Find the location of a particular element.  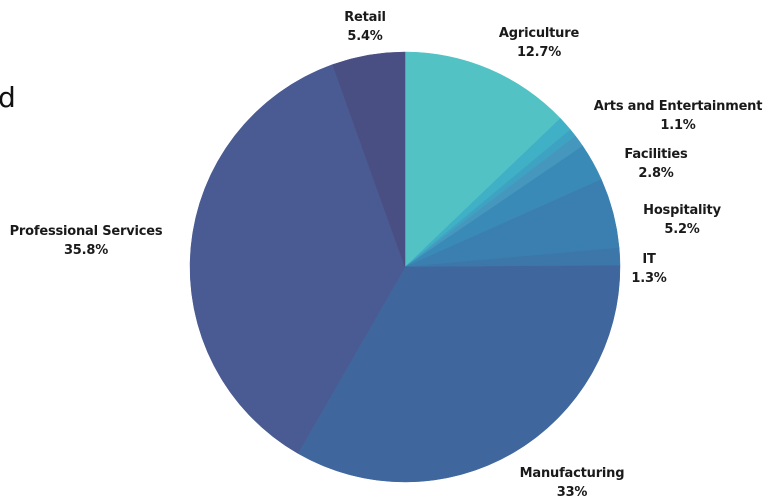

slice-name: Professional Services is located at coordinates (86, 231).